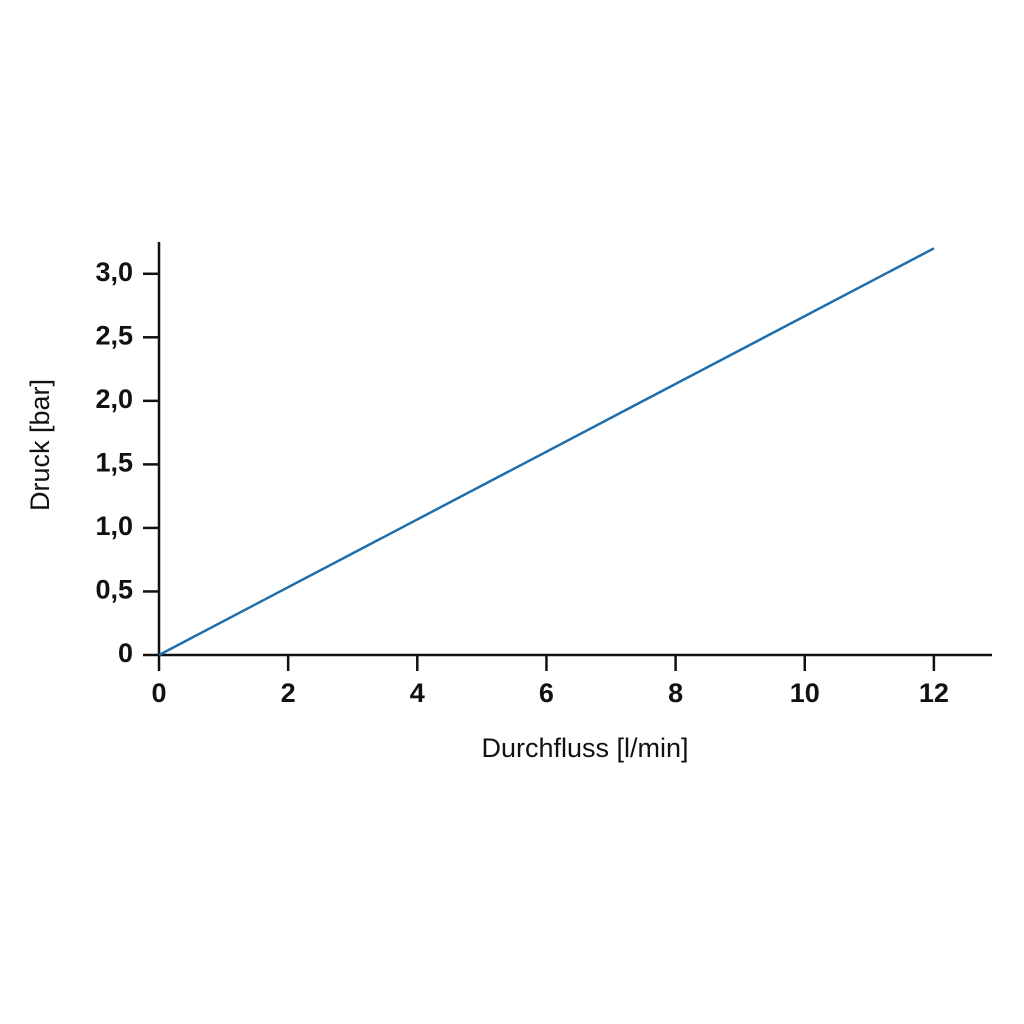 The image size is (1024, 1024). Describe the element at coordinates (114, 590) in the screenshot. I see `y-tick-label: 0,5` at that location.